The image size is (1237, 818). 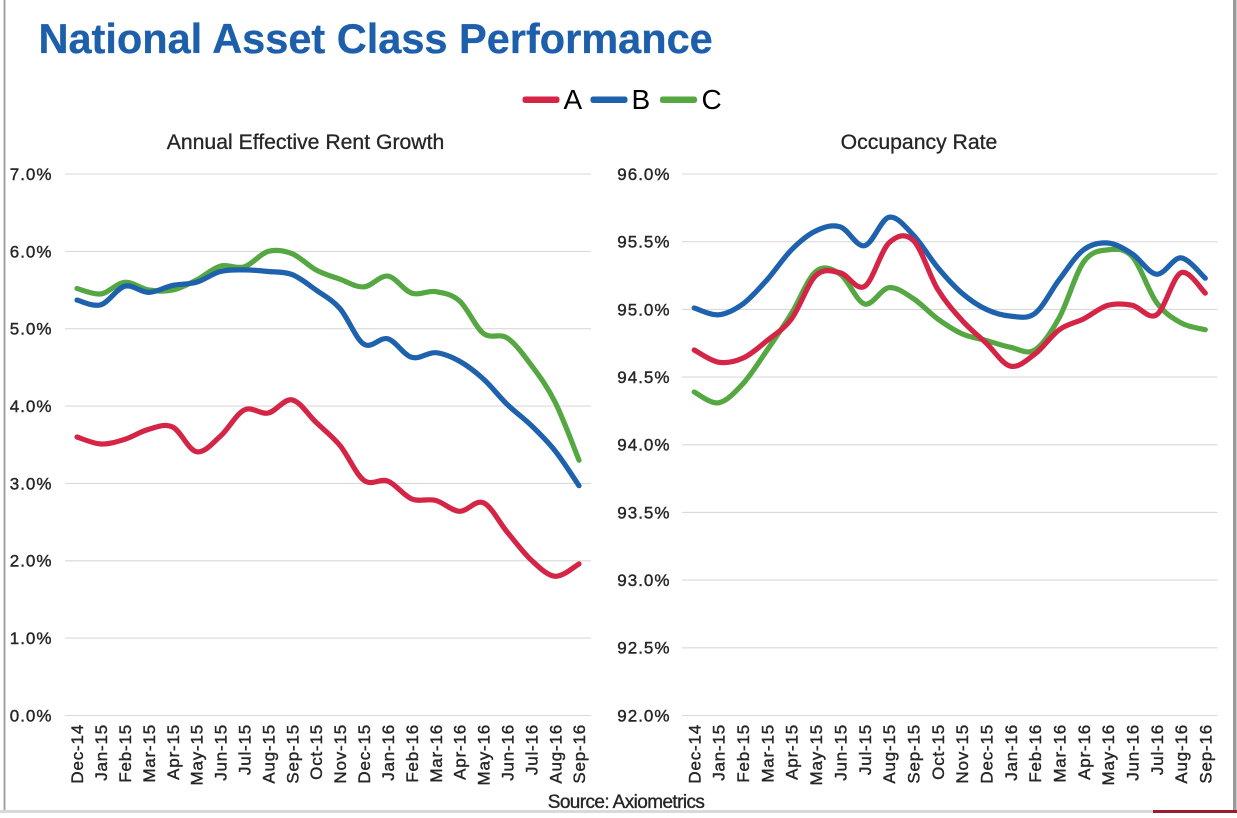 What do you see at coordinates (573, 99) in the screenshot?
I see `svg-text: A` at bounding box center [573, 99].